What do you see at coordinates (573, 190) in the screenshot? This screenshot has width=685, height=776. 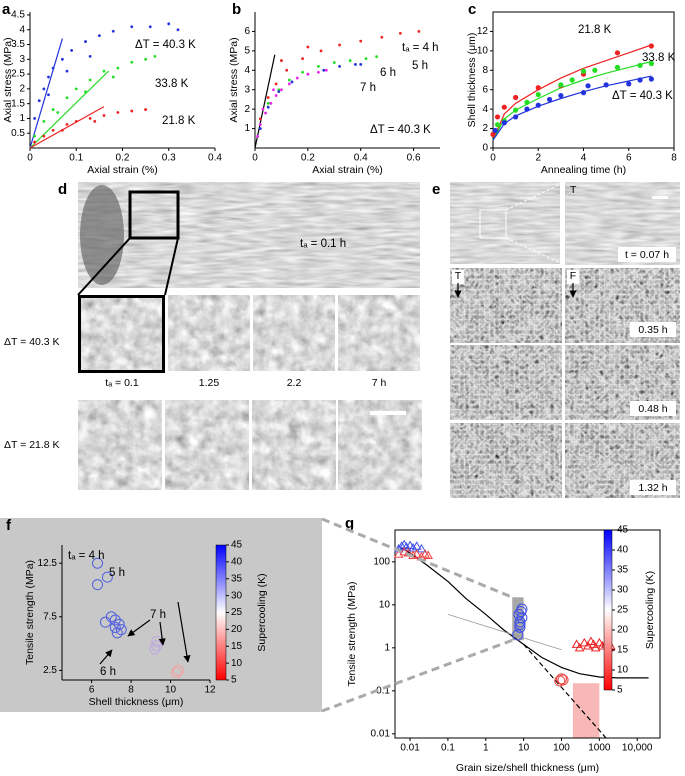 I see `image-label: T` at bounding box center [573, 190].